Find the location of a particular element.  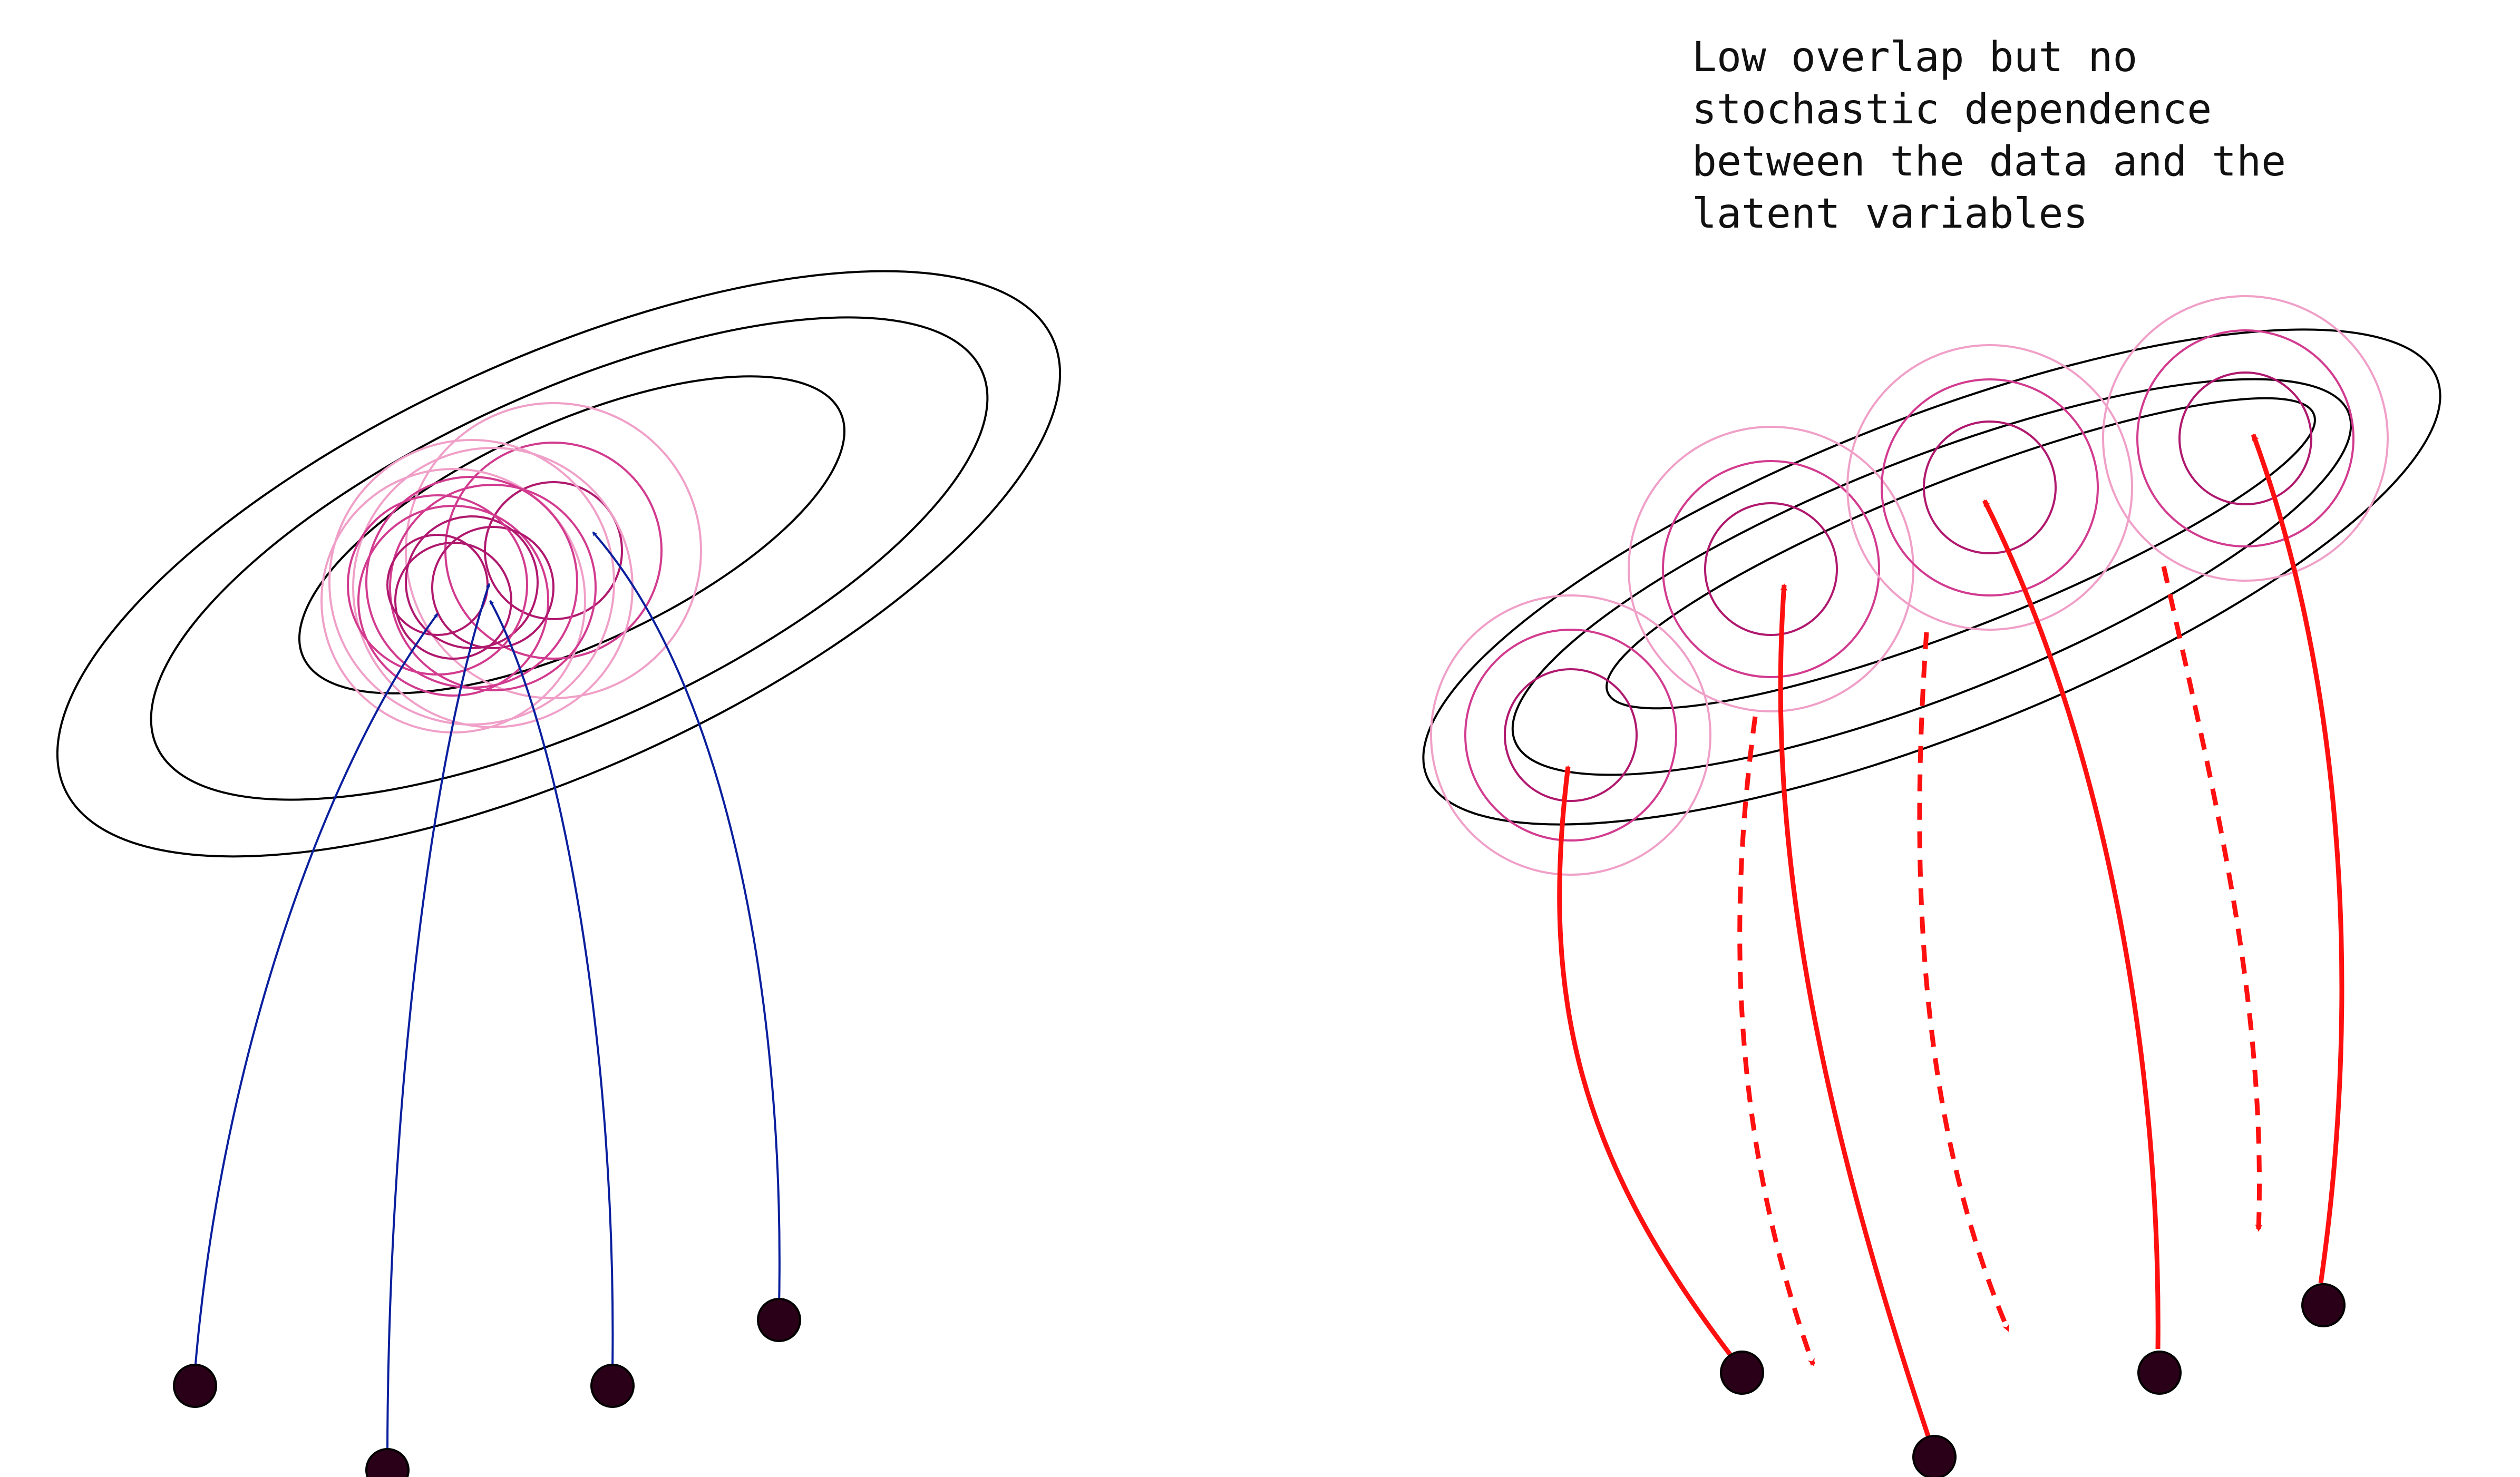

left-prior-ellipse-mid is located at coordinates (569, 558).